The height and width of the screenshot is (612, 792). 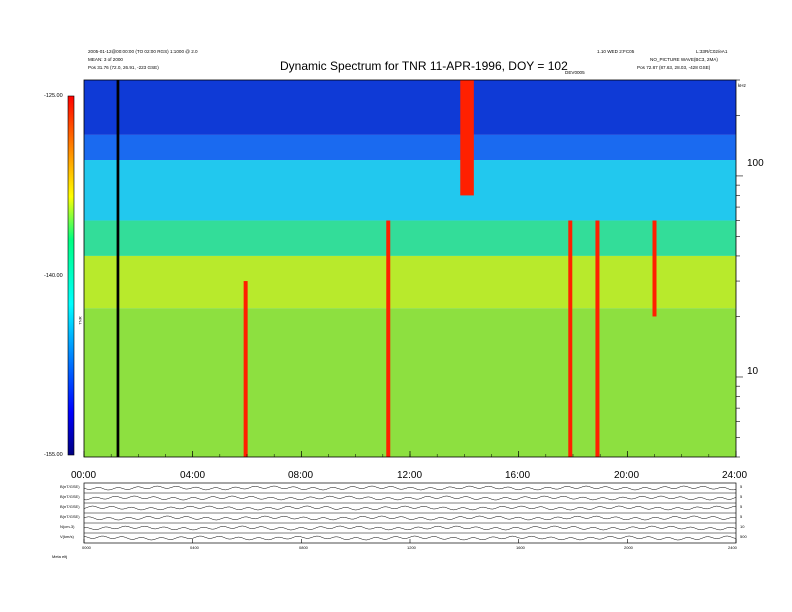 I want to click on colorbar-tick-label: -125.00, so click(x=53, y=96).